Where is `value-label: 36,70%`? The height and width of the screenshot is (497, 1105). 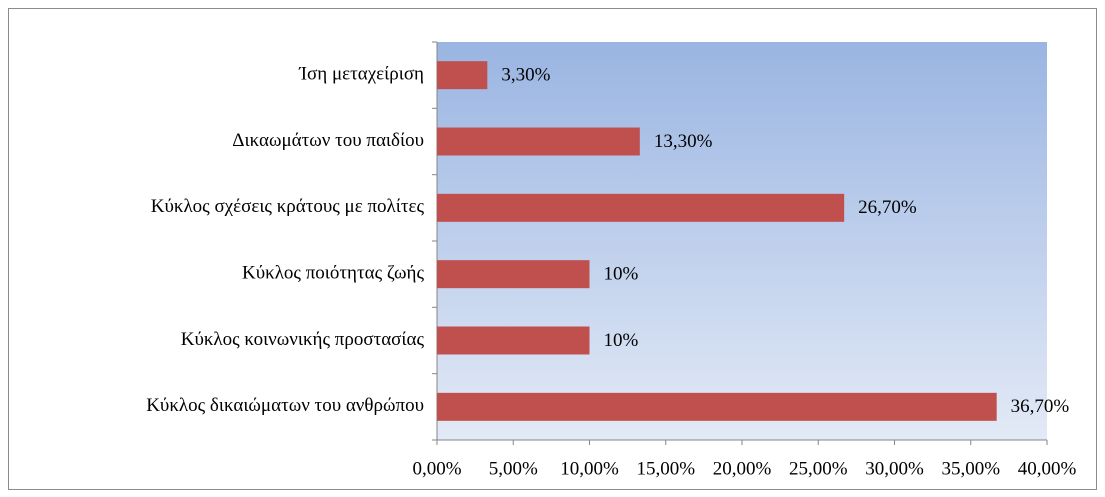
value-label: 36,70% is located at coordinates (1040, 406).